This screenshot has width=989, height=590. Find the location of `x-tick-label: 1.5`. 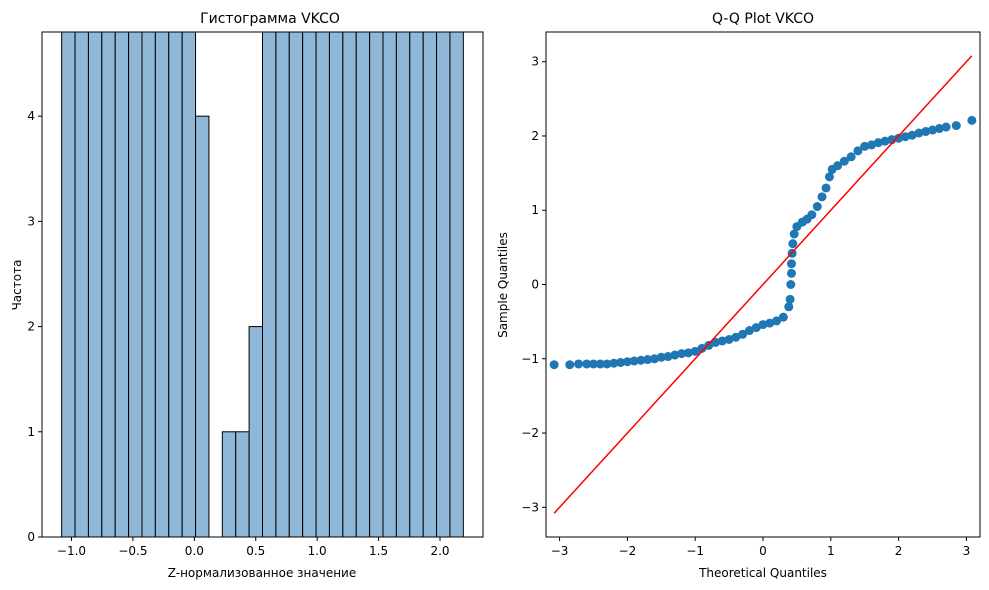

x-tick-label: 1.5 is located at coordinates (378, 551).